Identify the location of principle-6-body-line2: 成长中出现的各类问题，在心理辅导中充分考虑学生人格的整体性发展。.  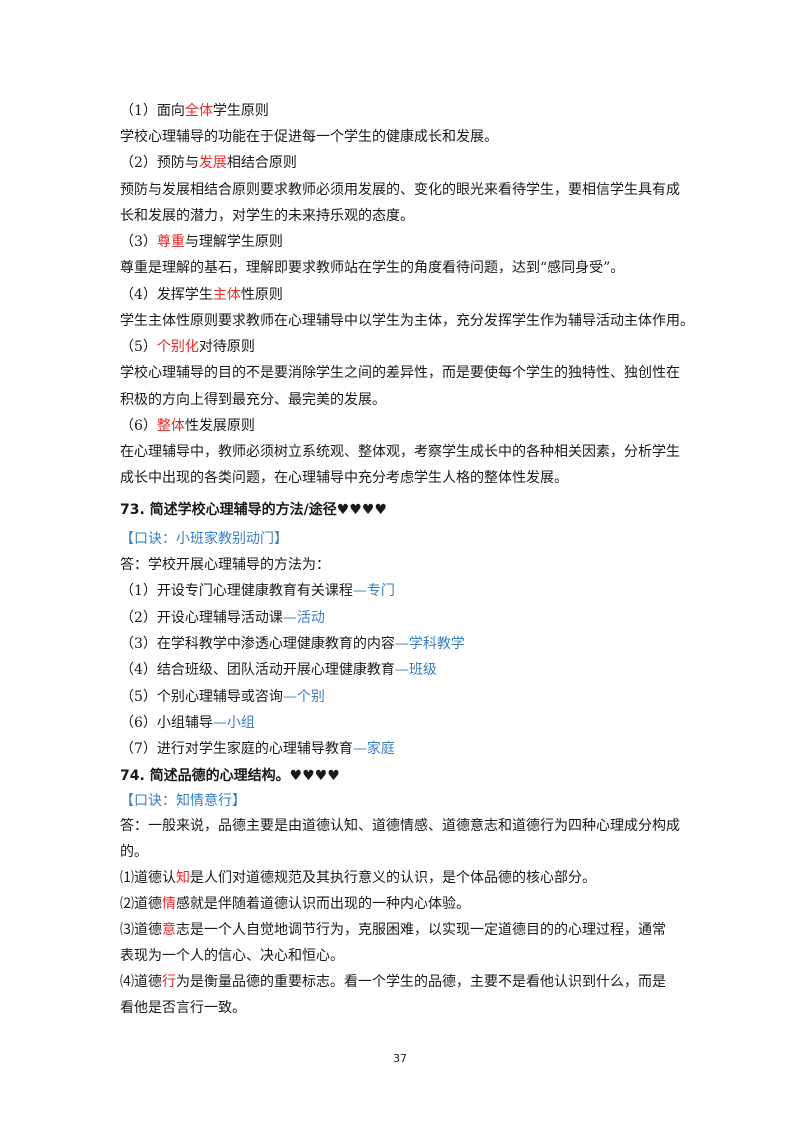
(344, 478).